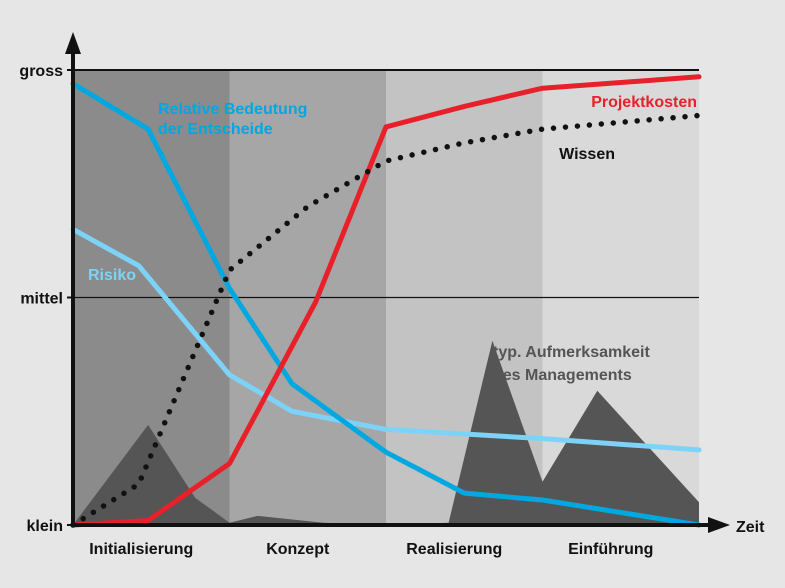 Image resolution: width=785 pixels, height=588 pixels. What do you see at coordinates (562, 375) in the screenshot?
I see `series-label-aufmerksamkeit-line2: des Managements` at bounding box center [562, 375].